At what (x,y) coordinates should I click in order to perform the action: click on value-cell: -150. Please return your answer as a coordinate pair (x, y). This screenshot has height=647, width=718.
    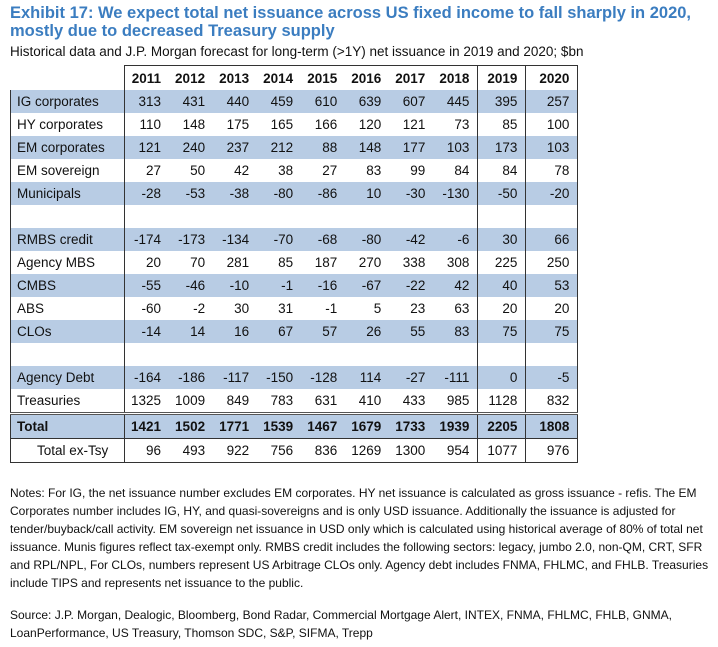
    Looking at the image, I should click on (279, 377).